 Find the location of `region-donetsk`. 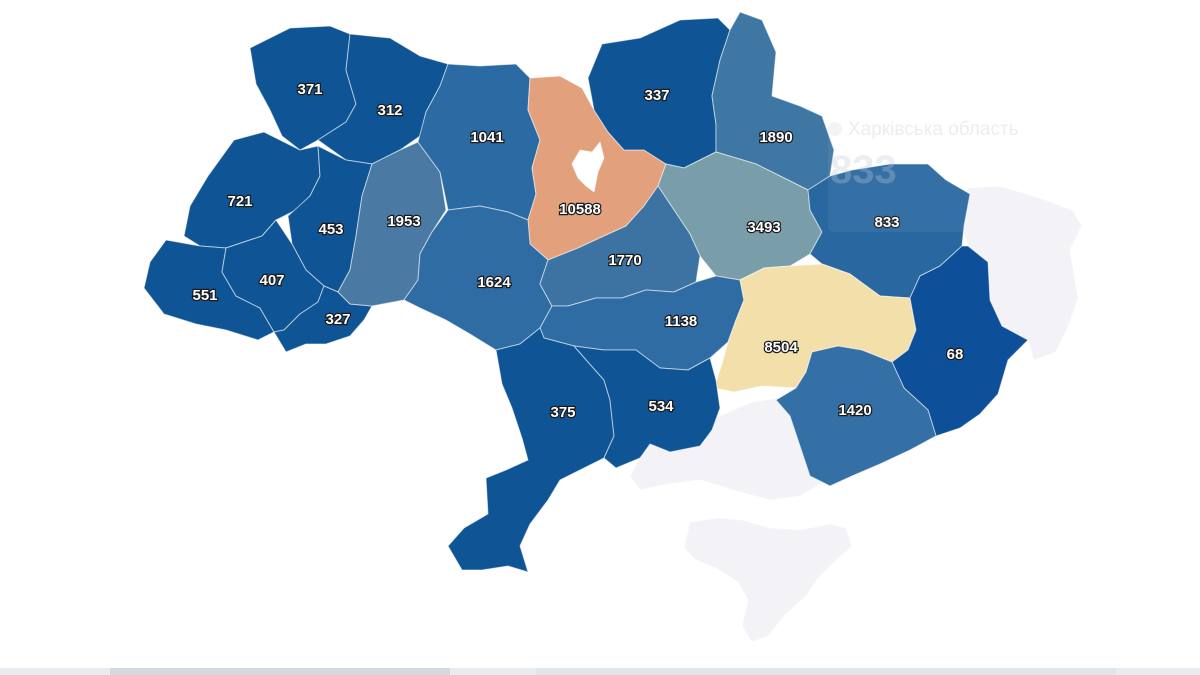

region-donetsk is located at coordinates (960, 341).